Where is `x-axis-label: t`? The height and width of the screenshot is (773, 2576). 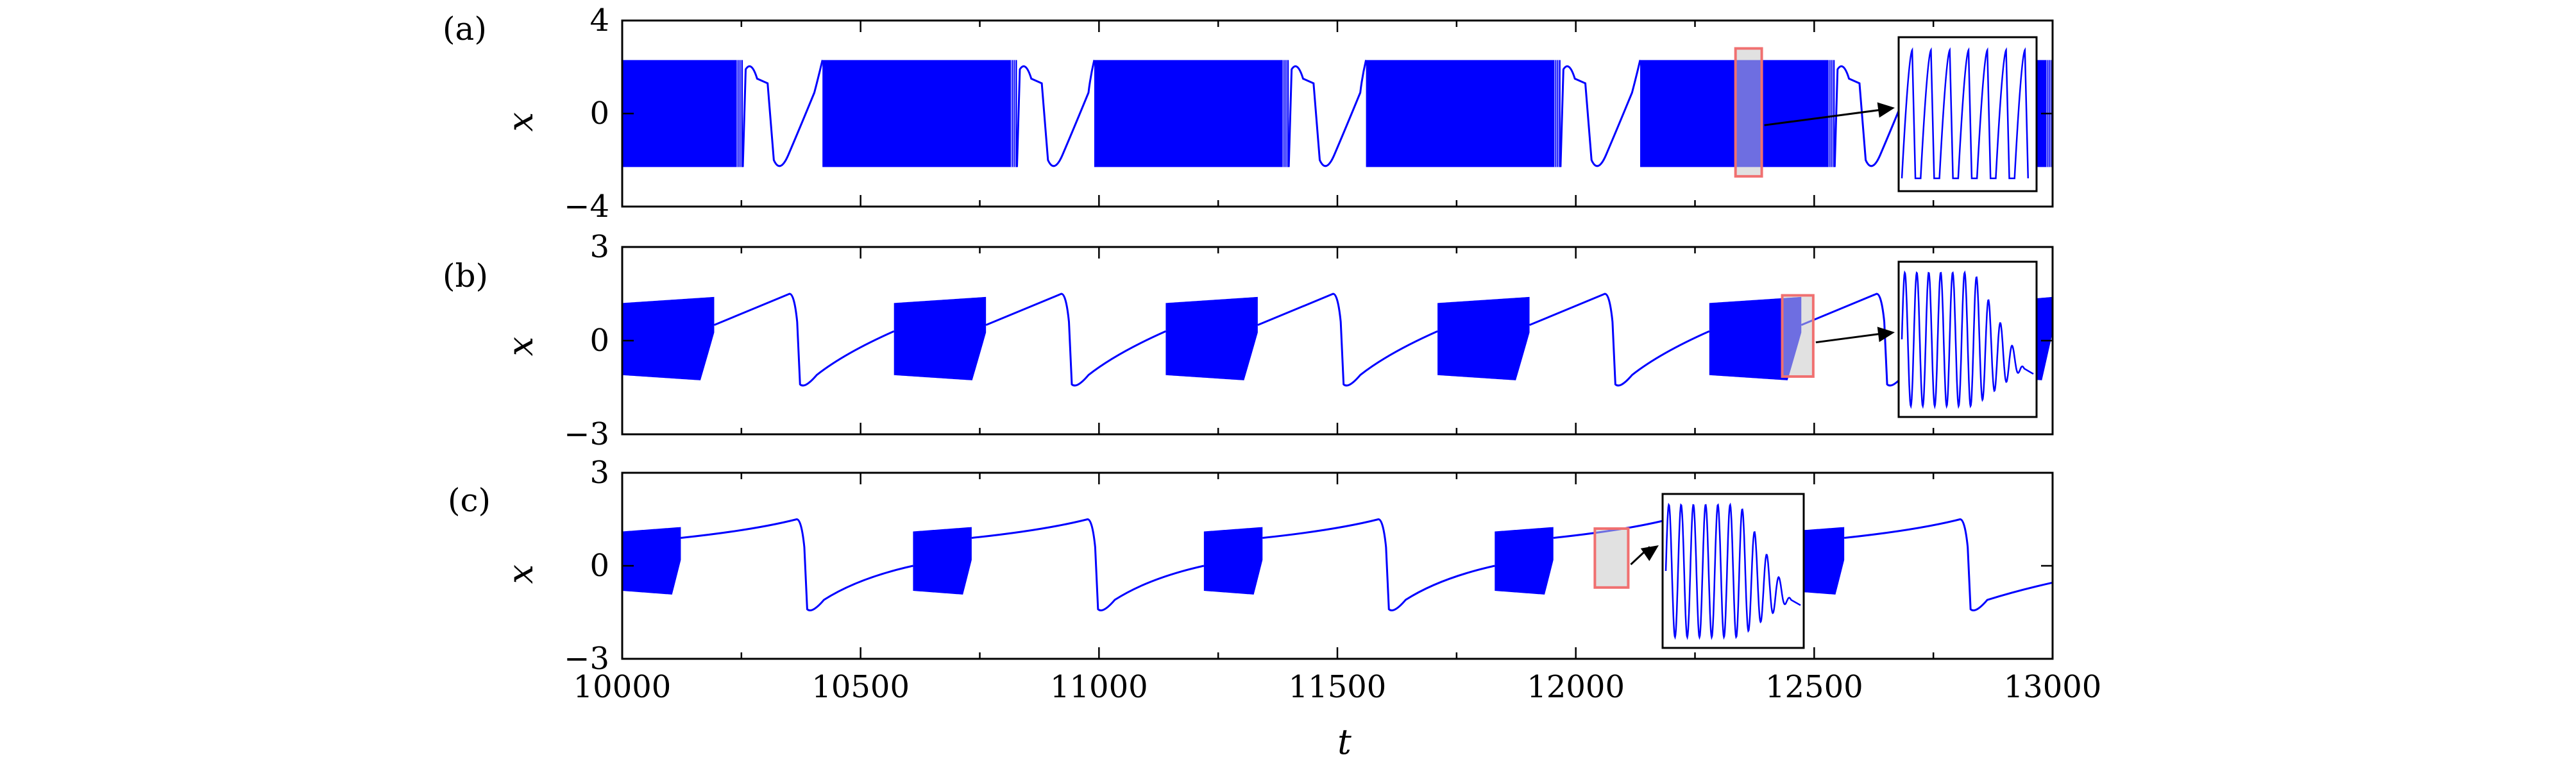
x-axis-label: t is located at coordinates (1344, 742).